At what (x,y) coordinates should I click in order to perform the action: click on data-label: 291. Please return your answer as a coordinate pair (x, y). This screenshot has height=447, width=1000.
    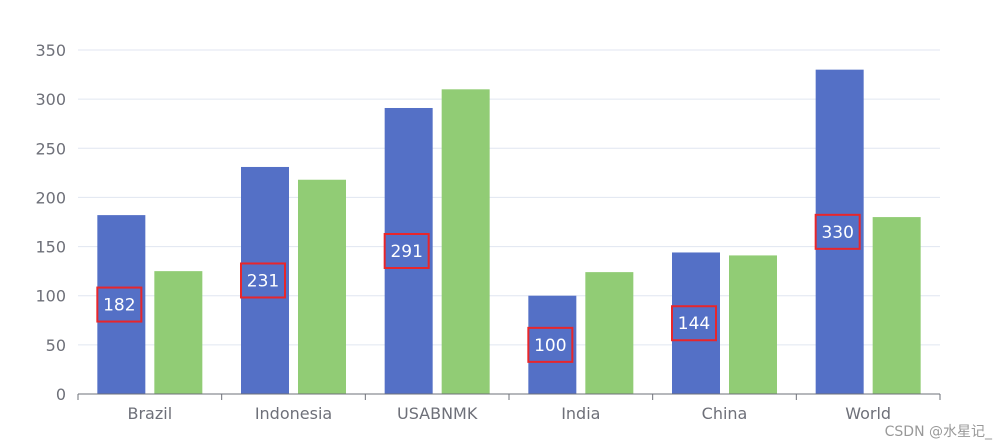
    Looking at the image, I should click on (406, 252).